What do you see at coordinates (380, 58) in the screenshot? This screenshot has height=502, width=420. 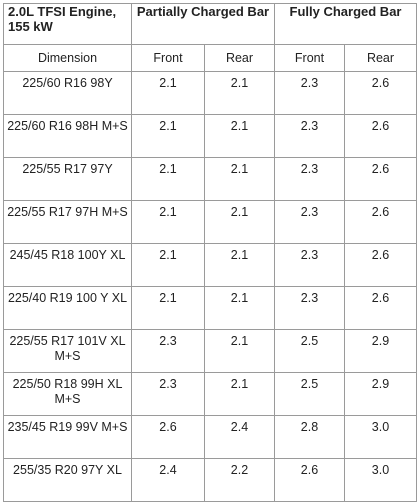 I see `full-rear-header: Rear` at bounding box center [380, 58].